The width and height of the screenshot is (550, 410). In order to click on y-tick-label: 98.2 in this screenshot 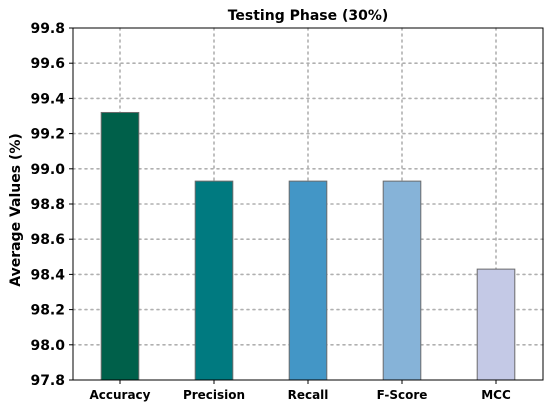, I will do `click(47, 311)`.